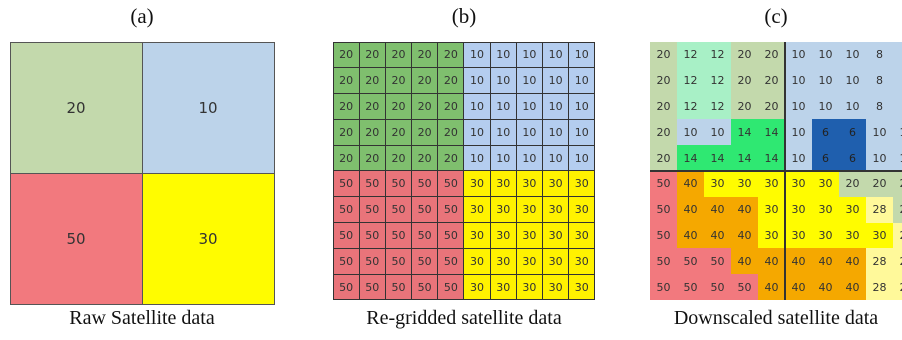  What do you see at coordinates (776, 318) in the screenshot?
I see `panel-caption: Downscaled satellite data` at bounding box center [776, 318].